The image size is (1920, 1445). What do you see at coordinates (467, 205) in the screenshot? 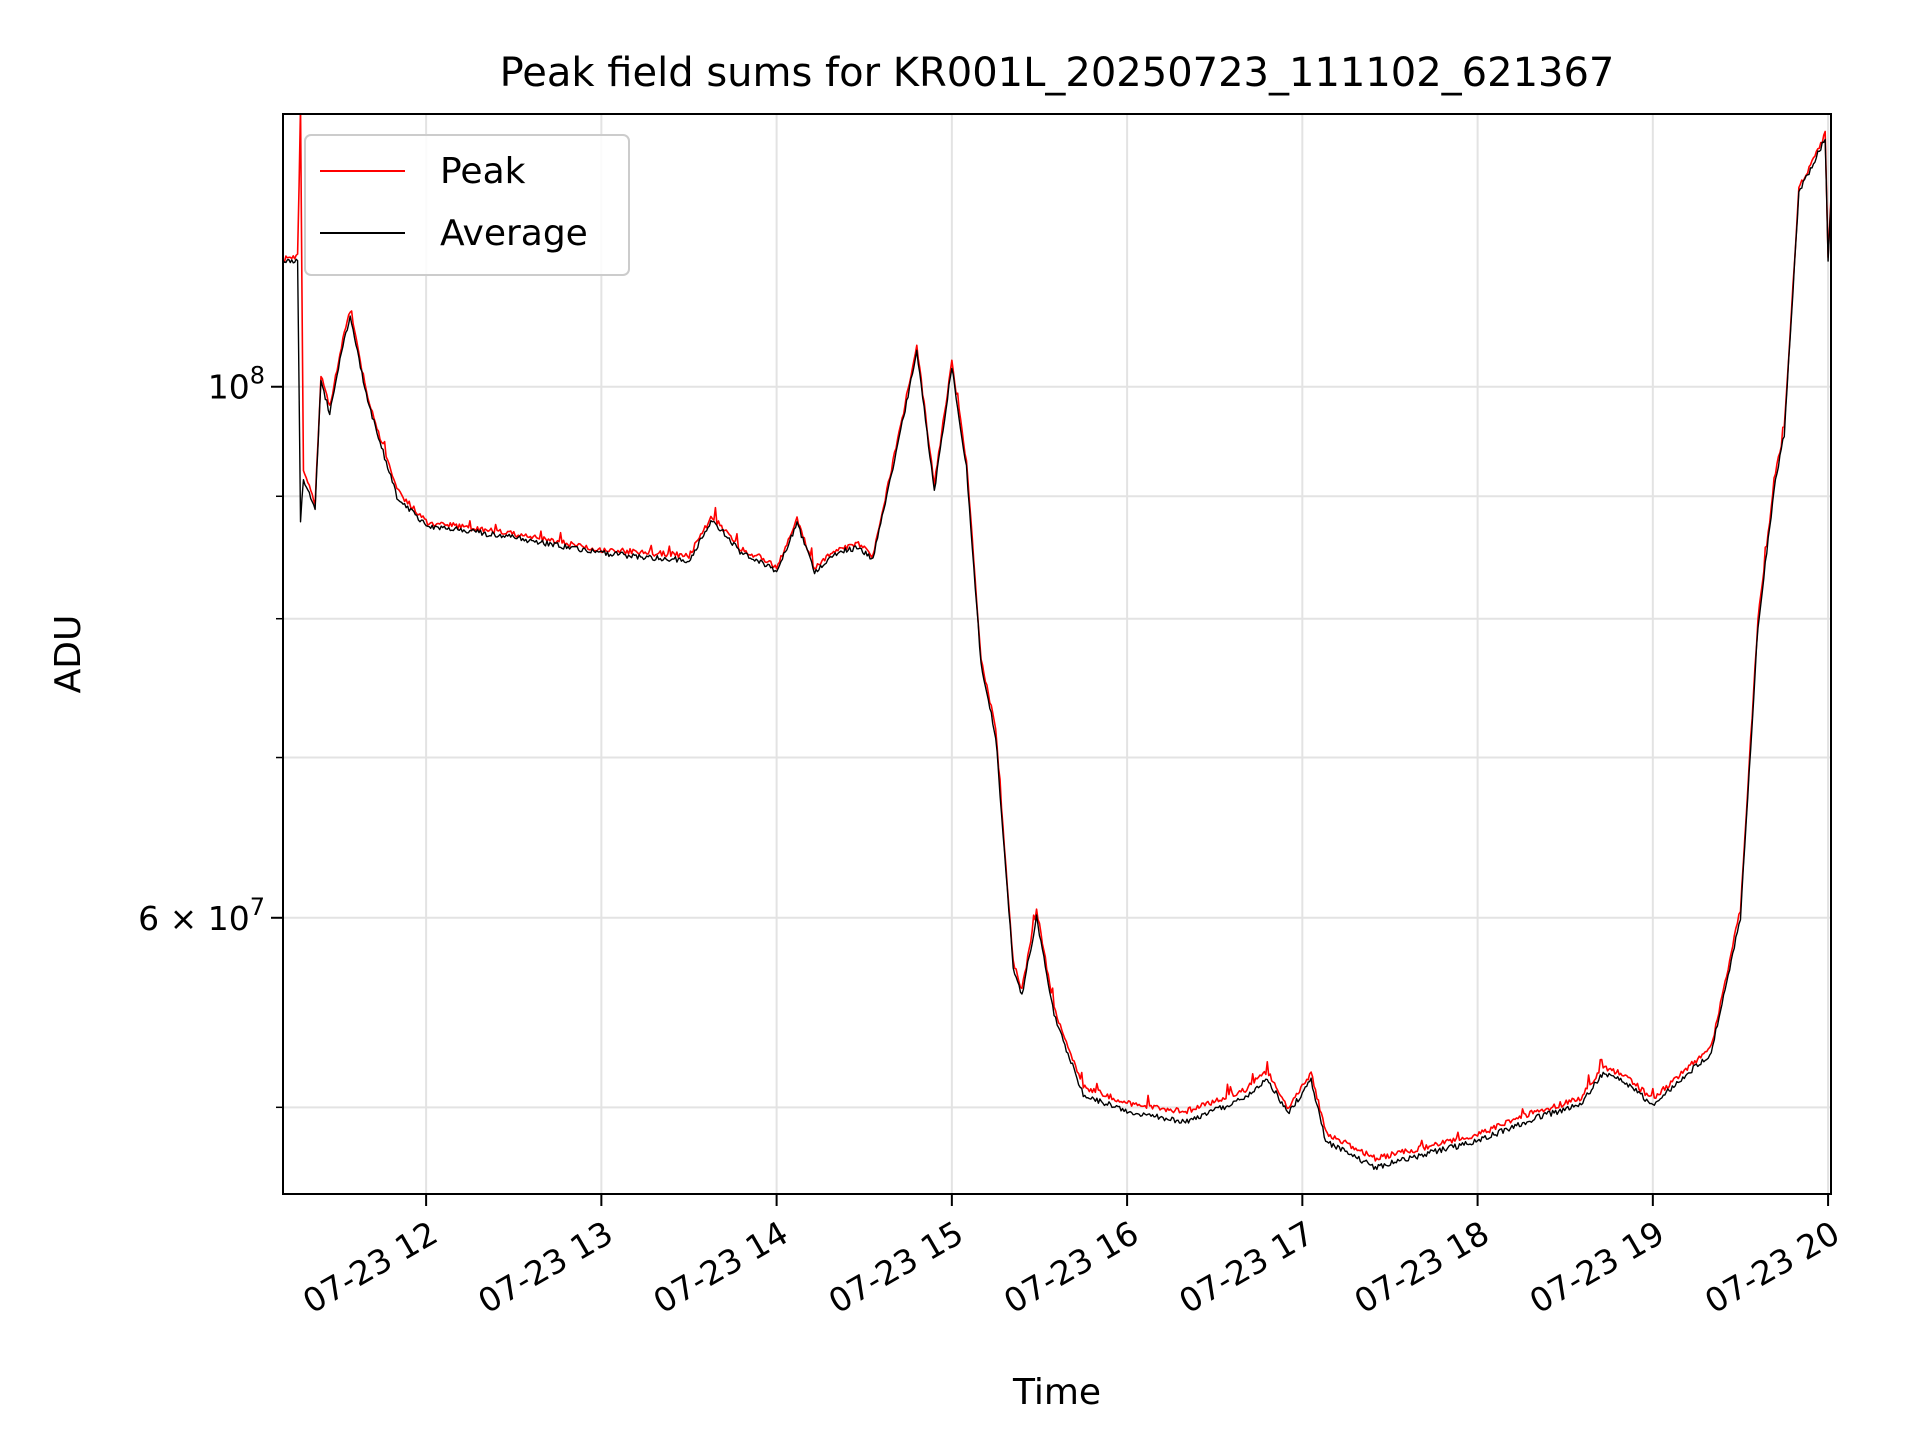
I see `legend: Peak Average` at bounding box center [467, 205].